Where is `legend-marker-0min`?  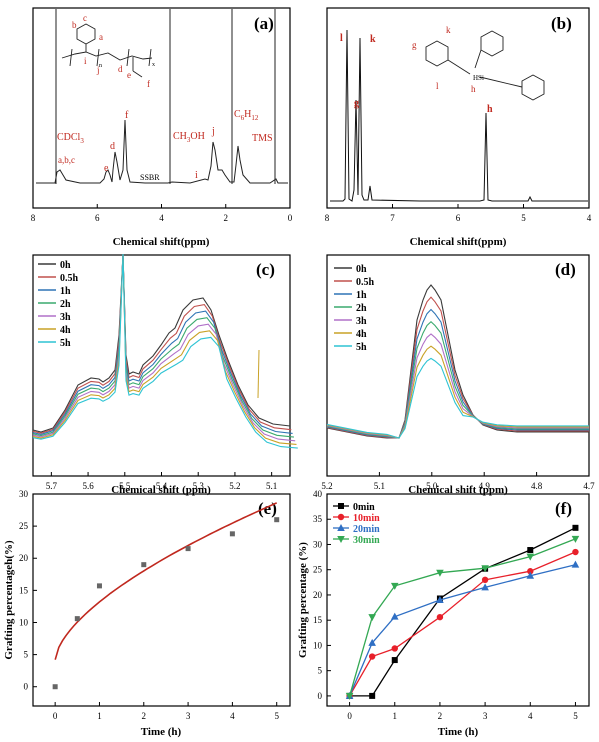 legend-marker-0min is located at coordinates (341, 506).